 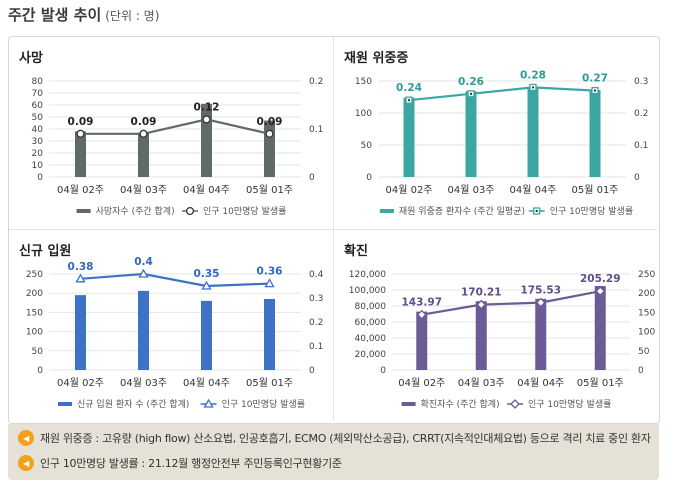 I want to click on legend-label: 인구 10만명당 발생률, so click(x=591, y=211).